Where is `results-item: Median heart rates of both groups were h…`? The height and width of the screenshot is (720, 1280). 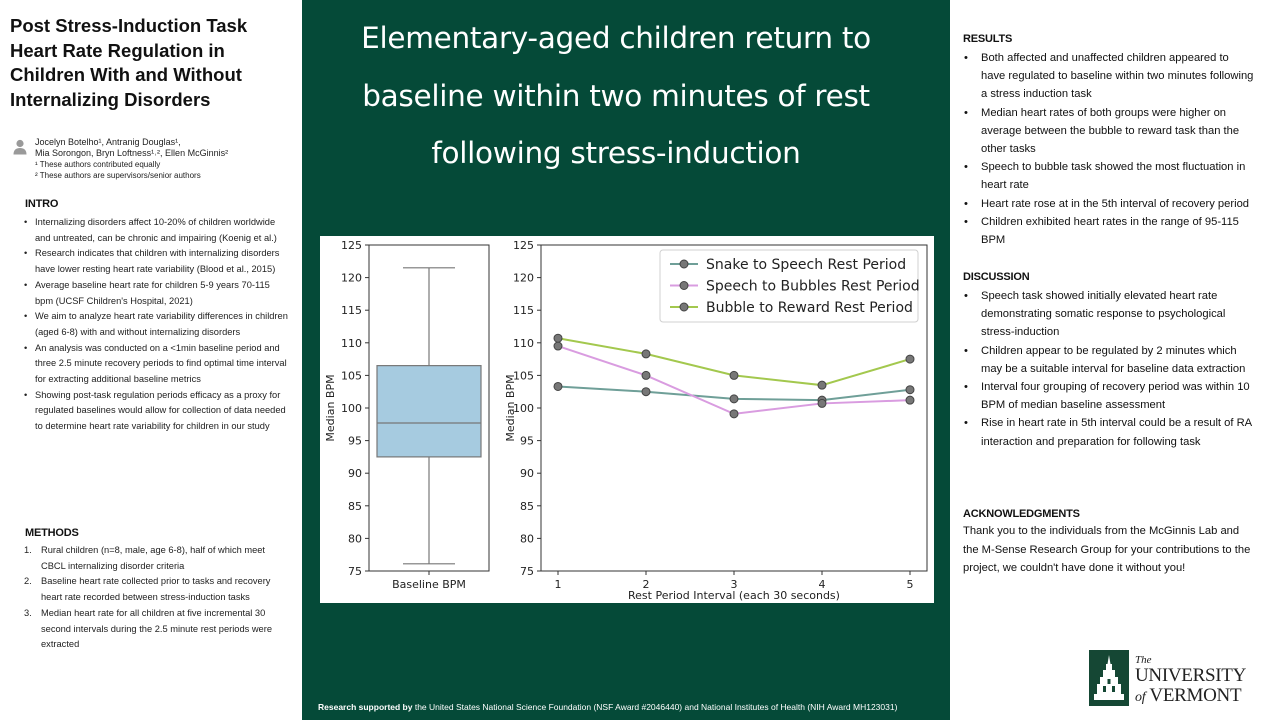
results-item: Median heart rates of both groups were h… is located at coordinates (1108, 131).